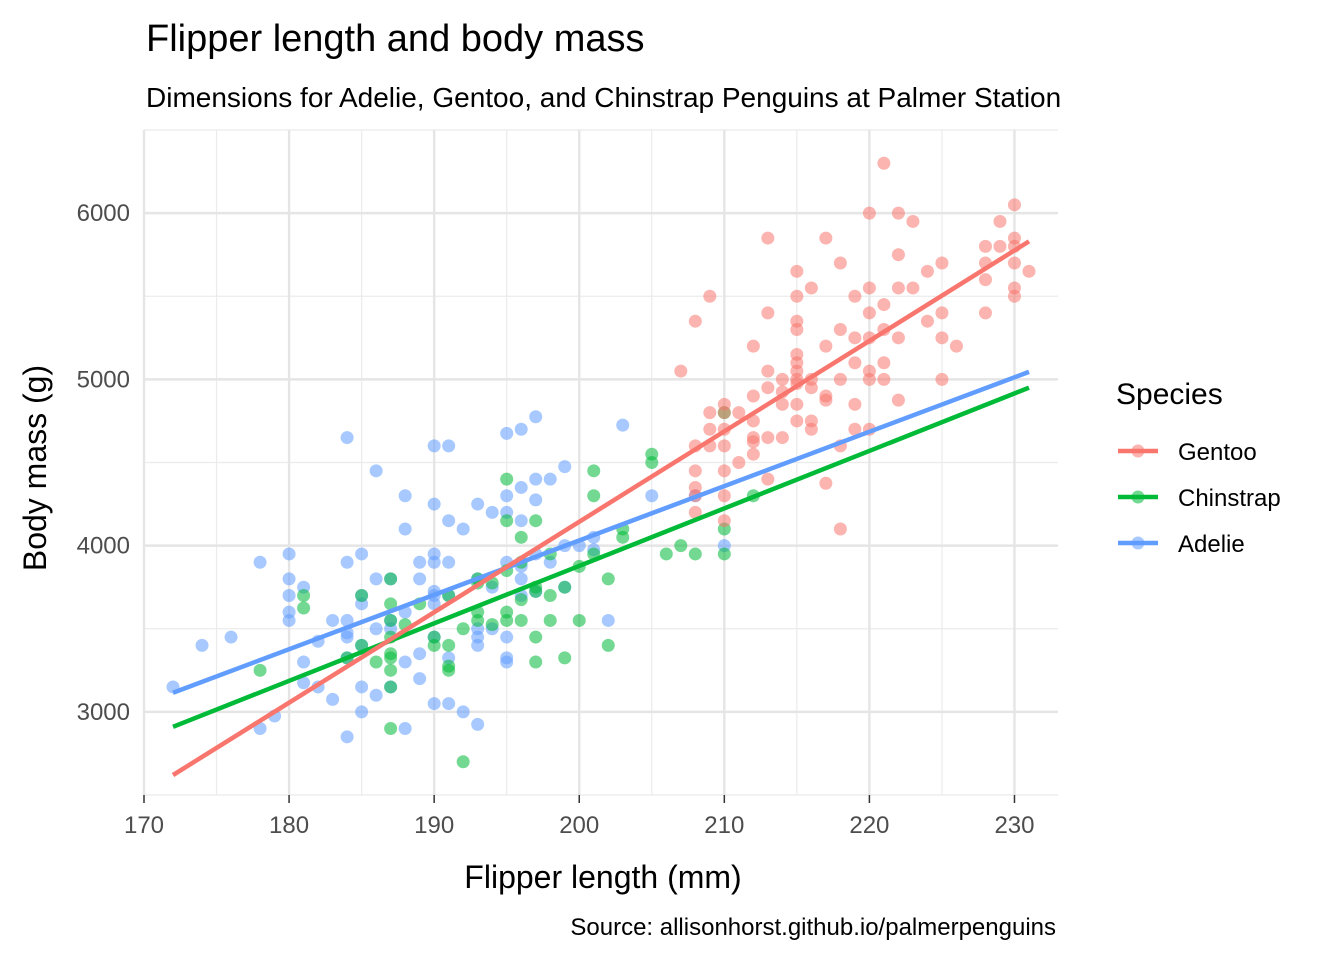 The height and width of the screenshot is (960, 1344). Describe the element at coordinates (289, 825) in the screenshot. I see `x-tick-label: 180` at that location.